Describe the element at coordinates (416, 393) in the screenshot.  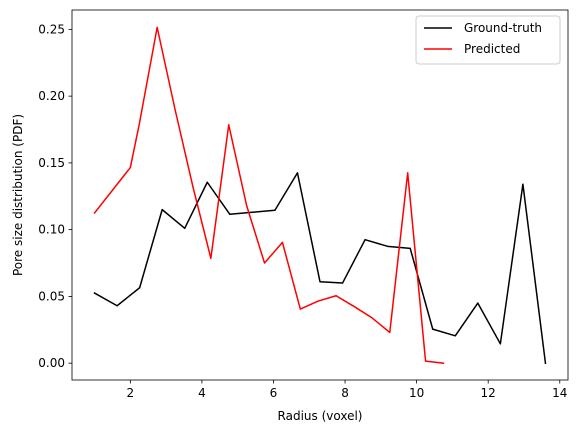
I see `x-tick-label: 10` at that location.